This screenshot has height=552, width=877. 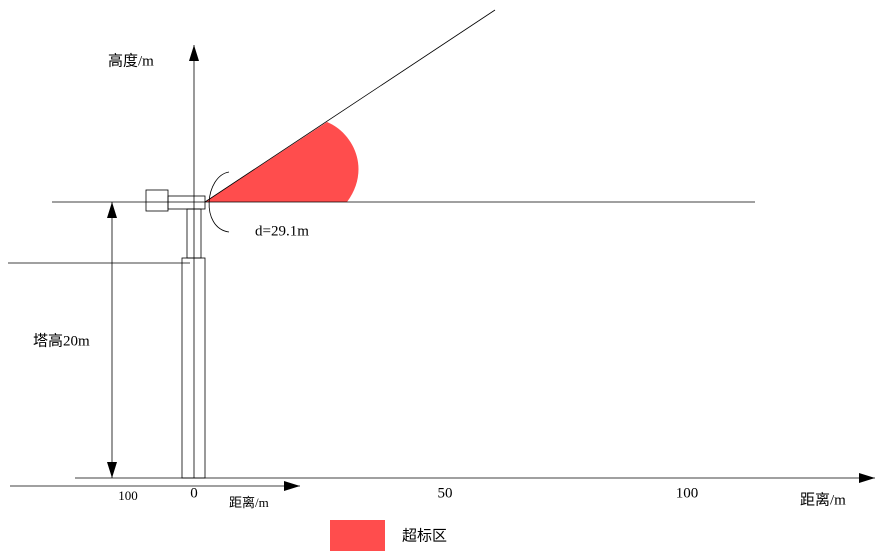 What do you see at coordinates (249, 502) in the screenshot?
I see `small-axis-label: 距离/m` at bounding box center [249, 502].